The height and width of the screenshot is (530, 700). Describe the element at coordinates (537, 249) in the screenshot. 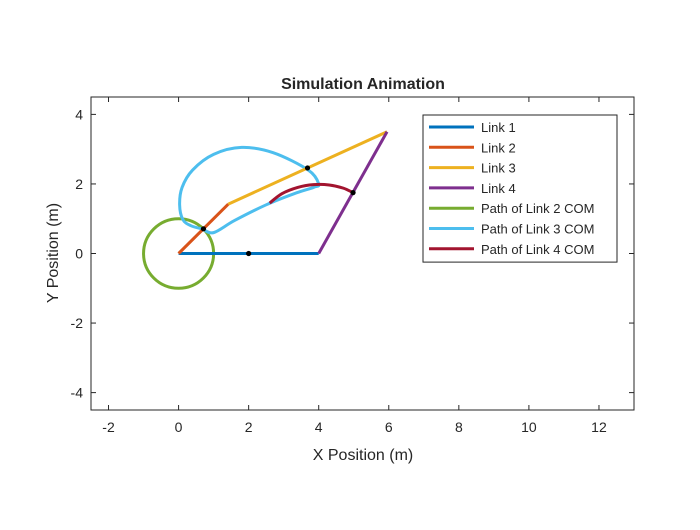

I see `legend-label: Path of Link 4 COM` at that location.